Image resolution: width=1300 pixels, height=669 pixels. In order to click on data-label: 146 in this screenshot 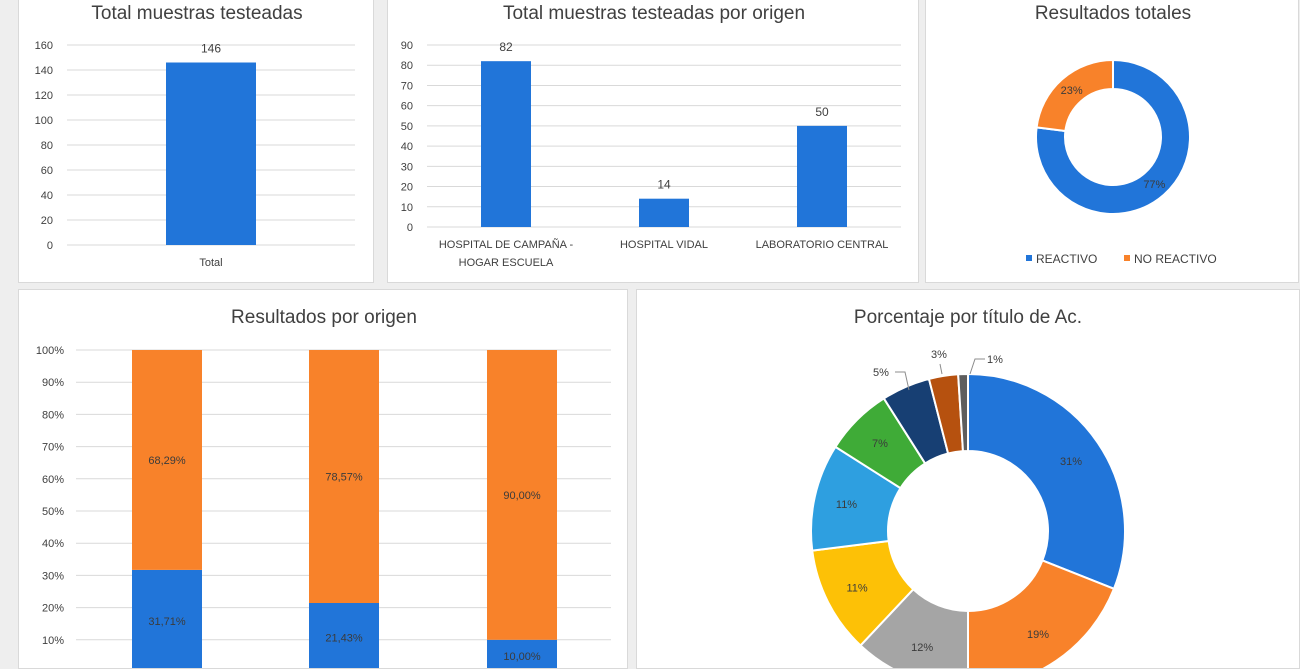, I will do `click(211, 49)`.